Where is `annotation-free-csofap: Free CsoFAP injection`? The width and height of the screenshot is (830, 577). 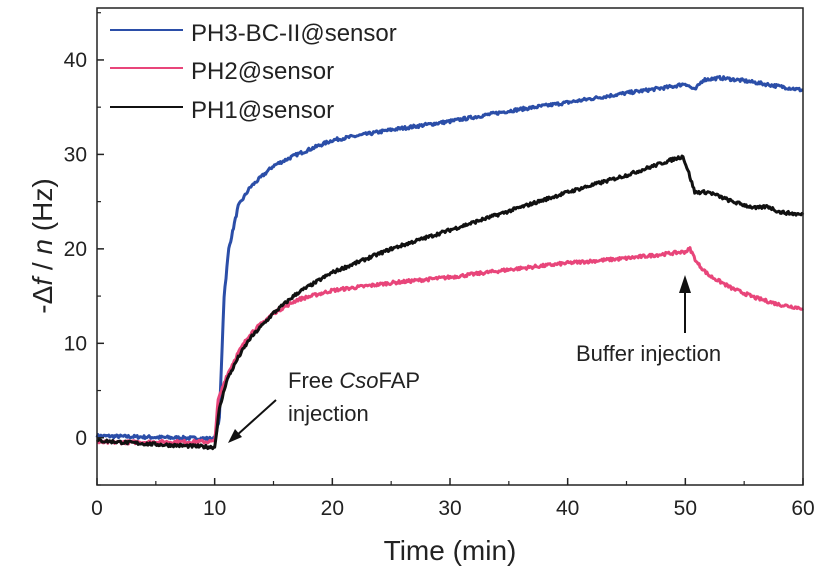 annotation-free-csofap: Free CsoFAP injection is located at coordinates (324, 405).